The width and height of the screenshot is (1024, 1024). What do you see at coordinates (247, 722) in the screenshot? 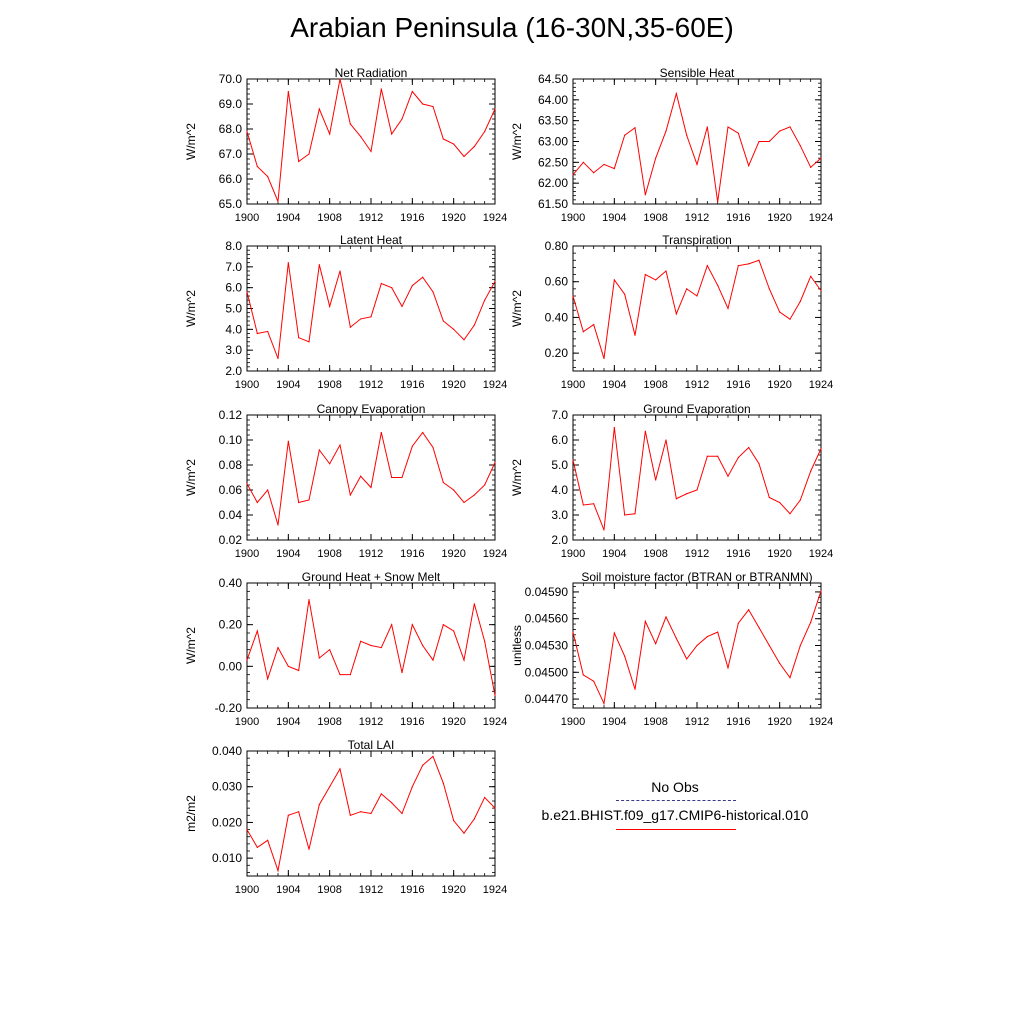
I see `panel-7-x-tick-label: 1900` at bounding box center [247, 722].